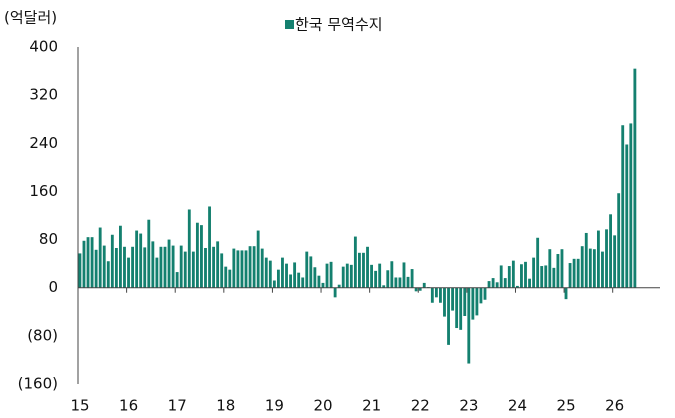 The image size is (675, 418). What do you see at coordinates (43, 191) in the screenshot?
I see `y-tick-label: 160` at bounding box center [43, 191].